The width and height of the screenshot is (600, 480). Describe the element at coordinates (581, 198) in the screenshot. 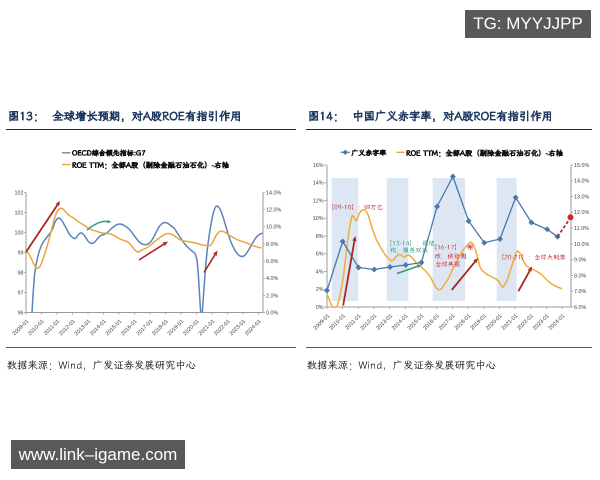

I see `svg-text: 13.0%` at that location.